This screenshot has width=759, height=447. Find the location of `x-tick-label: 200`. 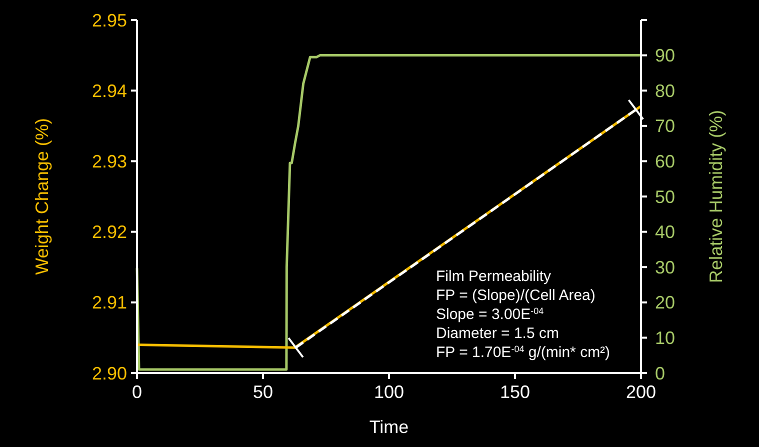

x-tick-label: 200 is located at coordinates (641, 392).